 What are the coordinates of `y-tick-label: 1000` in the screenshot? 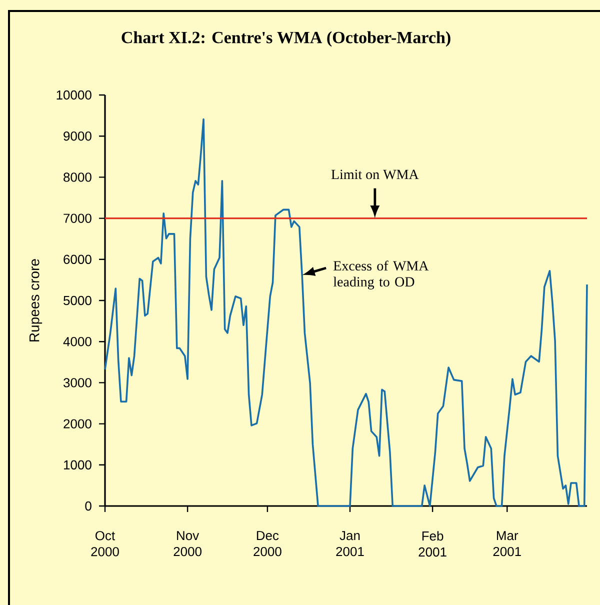 It's located at (78, 465).